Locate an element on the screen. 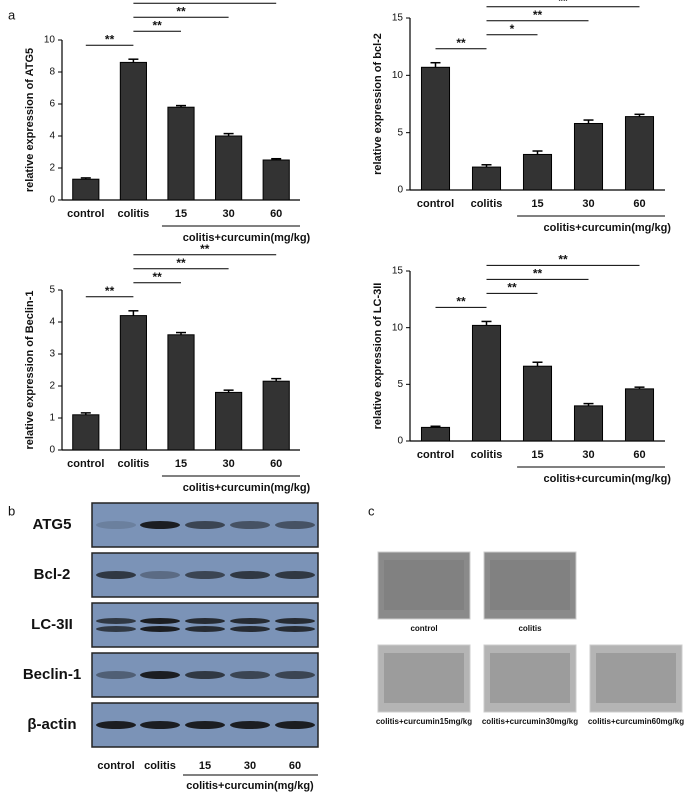 The width and height of the screenshot is (693, 799). y-tick-label: 4 is located at coordinates (52, 136).